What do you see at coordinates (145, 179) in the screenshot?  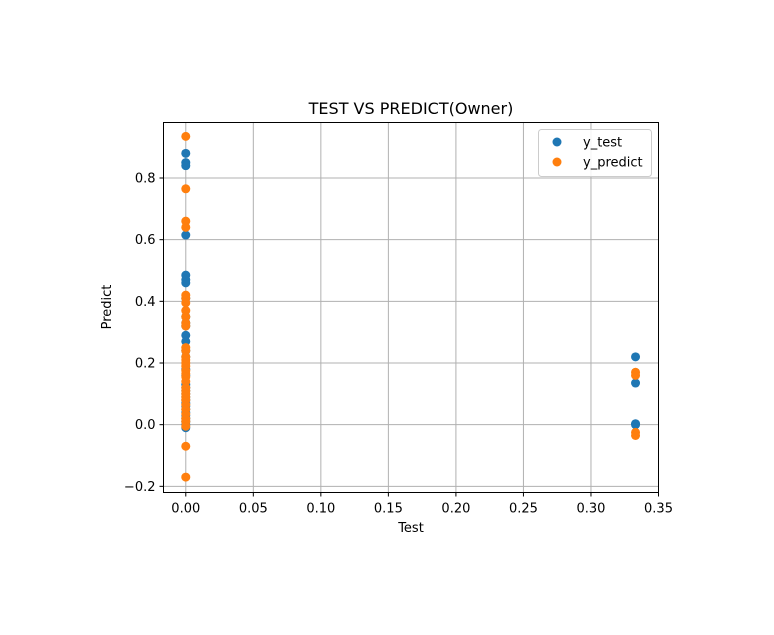 I see `y-tick-label: 0.8` at bounding box center [145, 179].